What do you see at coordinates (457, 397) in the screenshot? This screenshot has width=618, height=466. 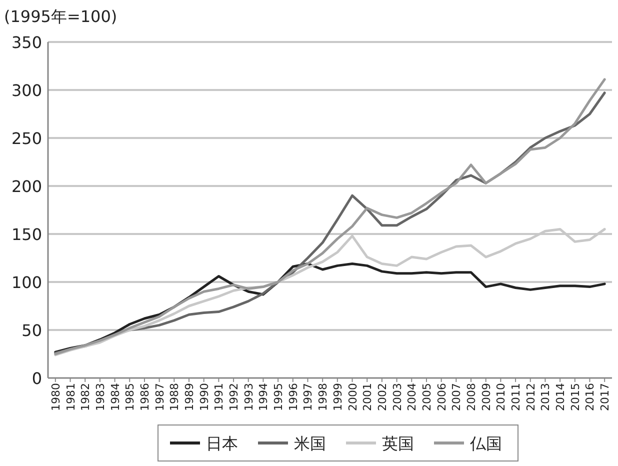 I see `x-tick-label: 2007` at bounding box center [457, 397].